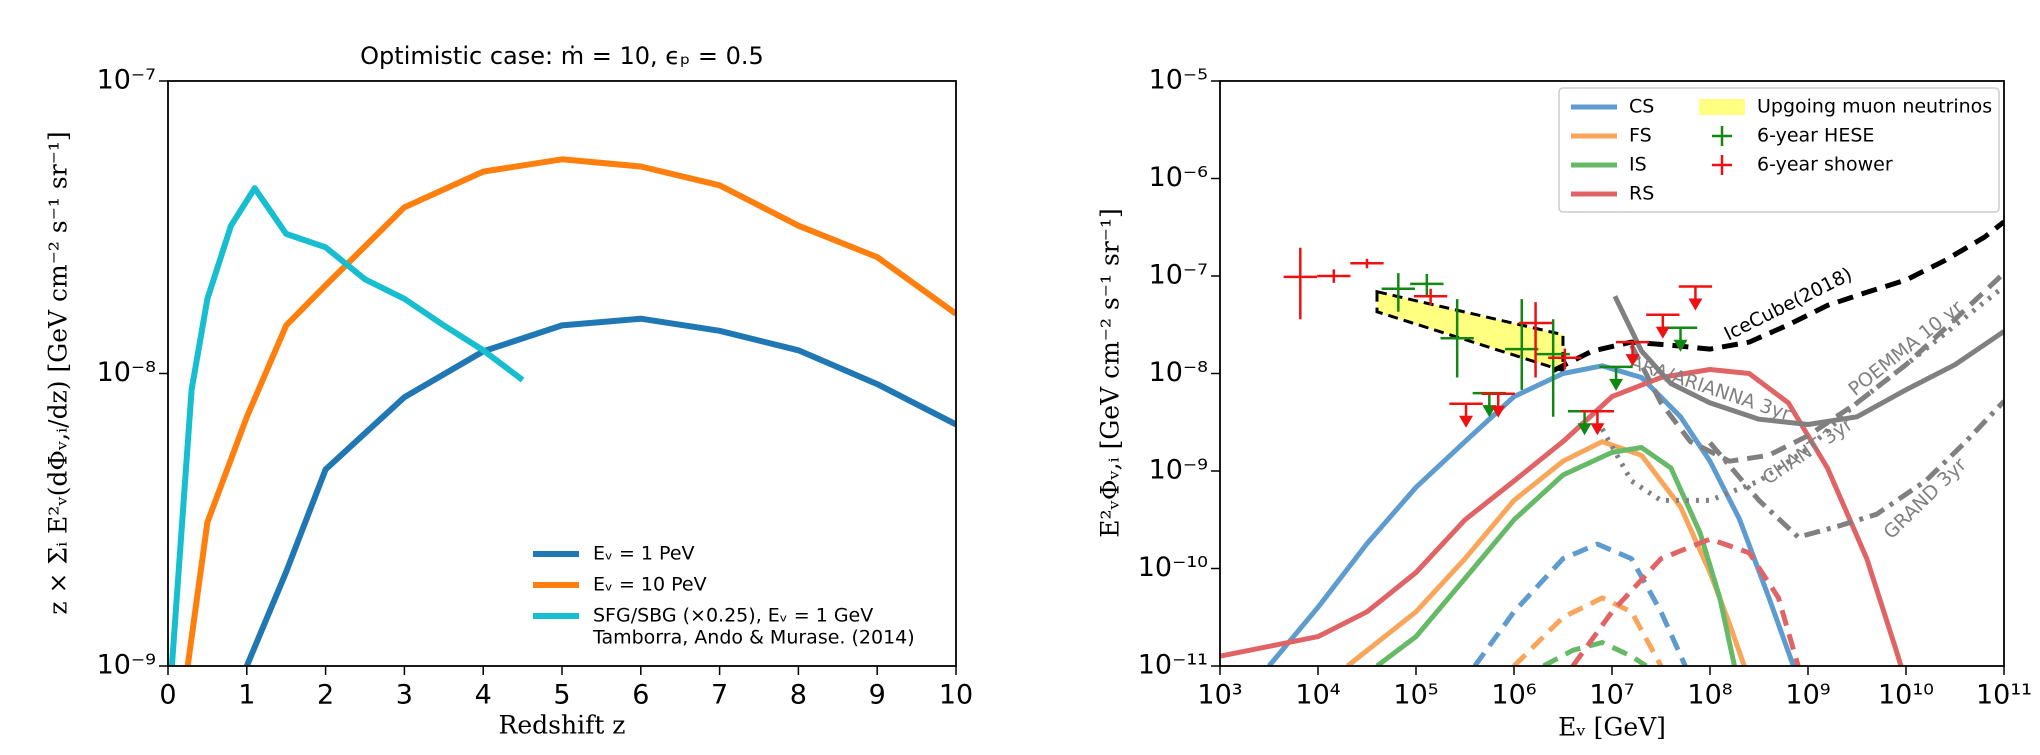 Image resolution: width=2040 pixels, height=755 pixels. I want to click on x-tick-label: 5, so click(561, 695).